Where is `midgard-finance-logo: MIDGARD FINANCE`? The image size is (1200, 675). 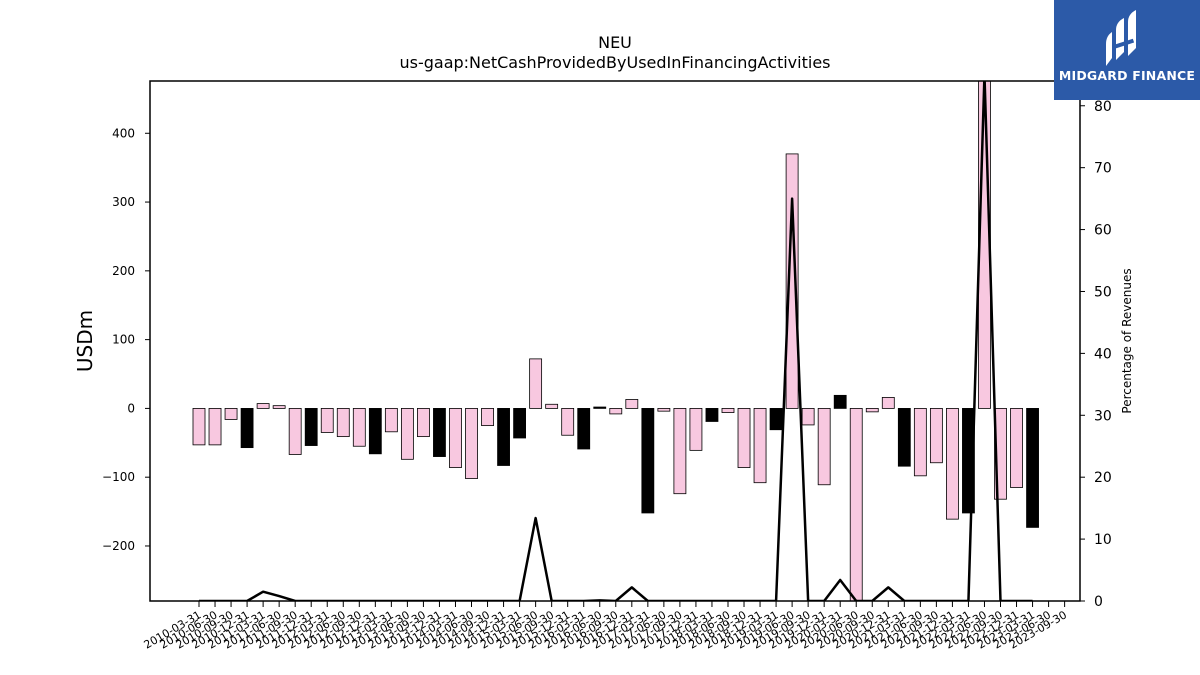 midgard-finance-logo: MIDGARD FINANCE is located at coordinates (1127, 50).